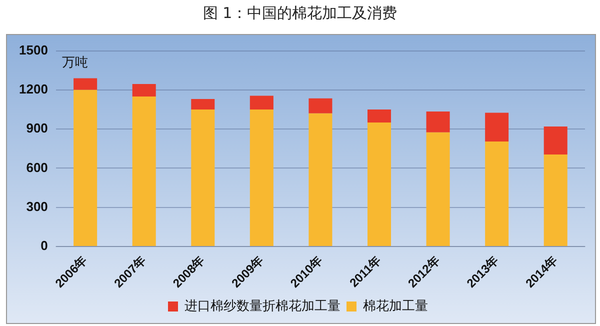 The height and width of the screenshot is (326, 600). I want to click on y-tick-label: 900, so click(37, 128).